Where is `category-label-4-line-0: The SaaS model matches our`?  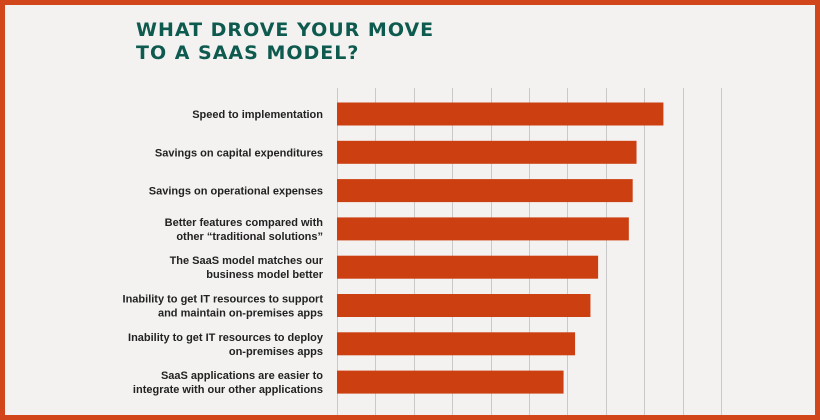
category-label-4-line-0: The SaaS model matches our is located at coordinates (247, 261).